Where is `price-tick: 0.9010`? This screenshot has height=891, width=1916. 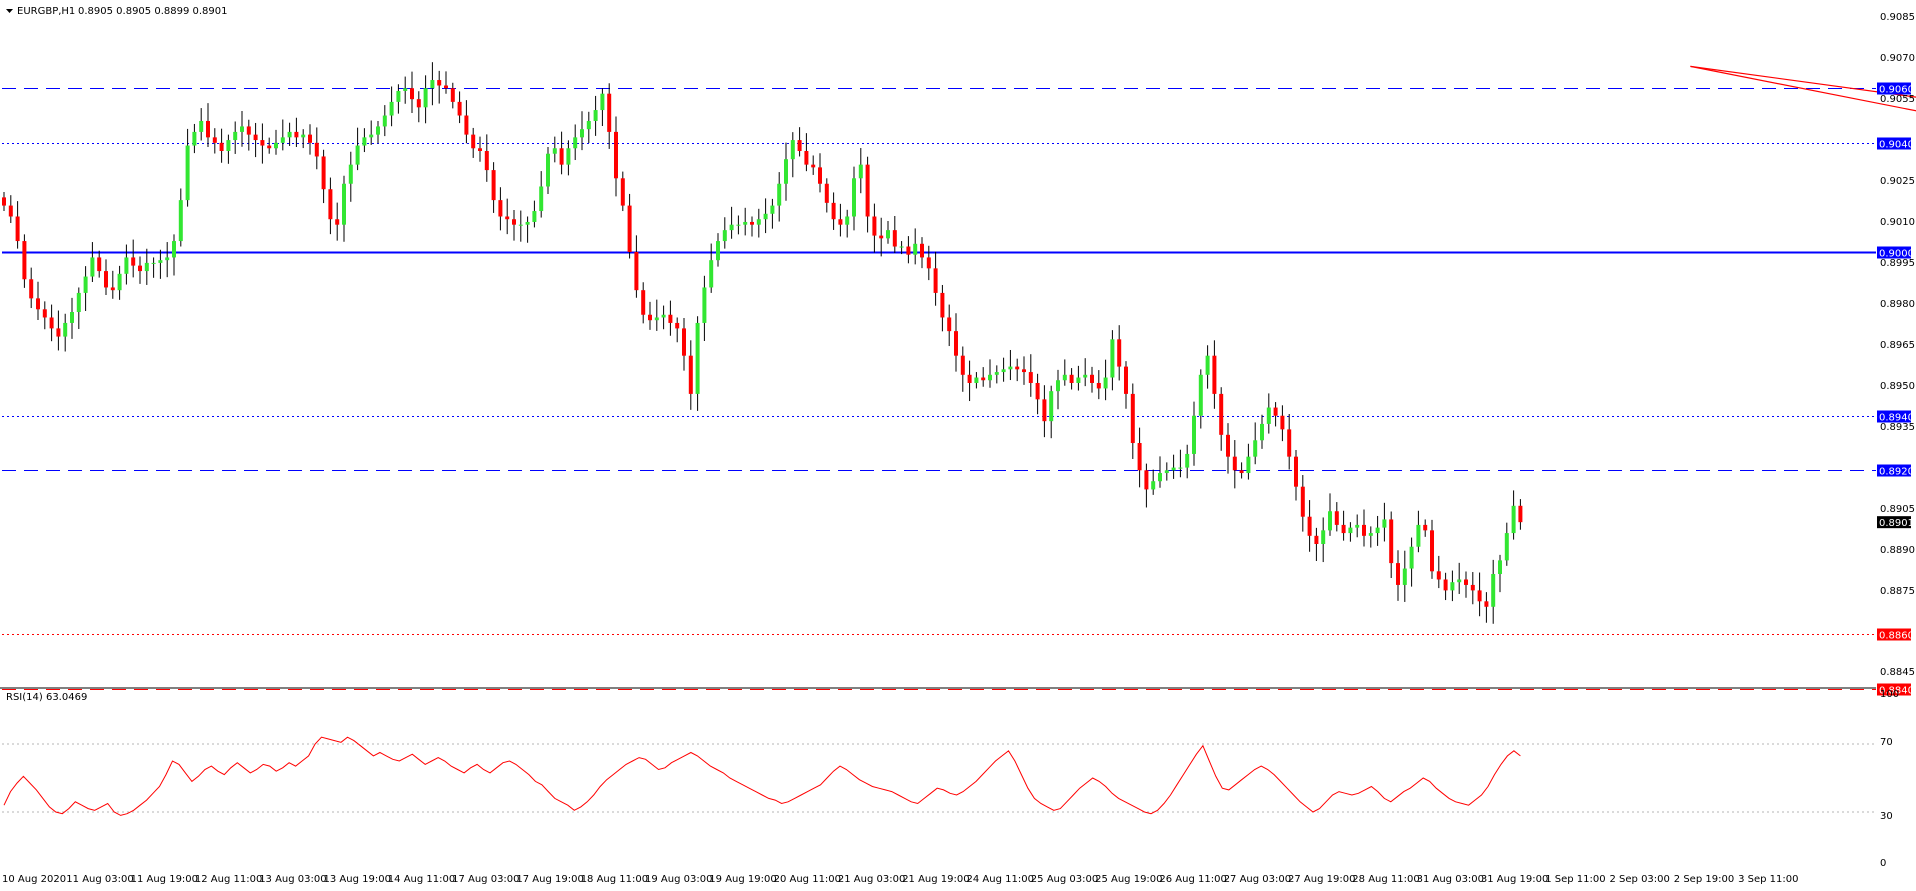
price-tick: 0.9010 is located at coordinates (1897, 222).